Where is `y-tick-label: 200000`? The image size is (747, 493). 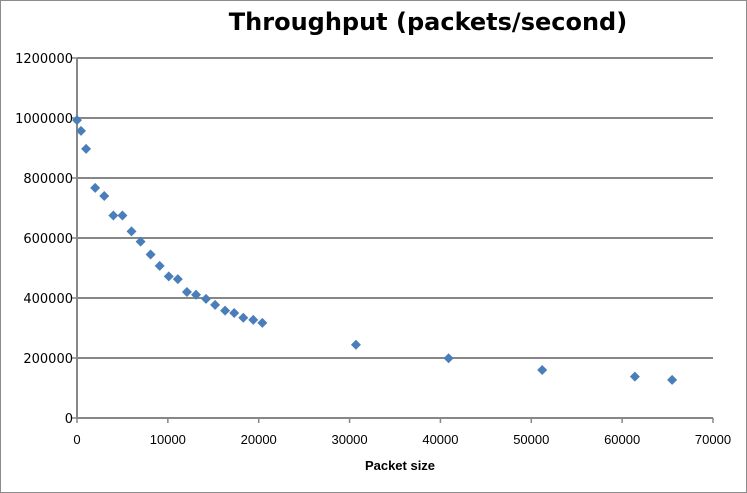
y-tick-label: 200000 is located at coordinates (48, 359).